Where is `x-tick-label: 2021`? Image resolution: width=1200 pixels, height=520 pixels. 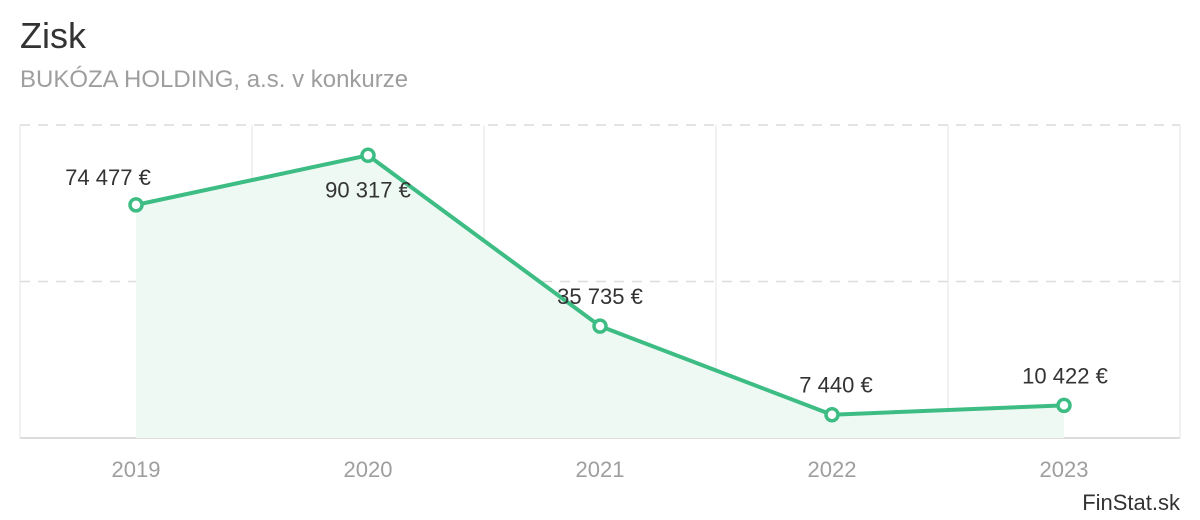
x-tick-label: 2021 is located at coordinates (600, 469).